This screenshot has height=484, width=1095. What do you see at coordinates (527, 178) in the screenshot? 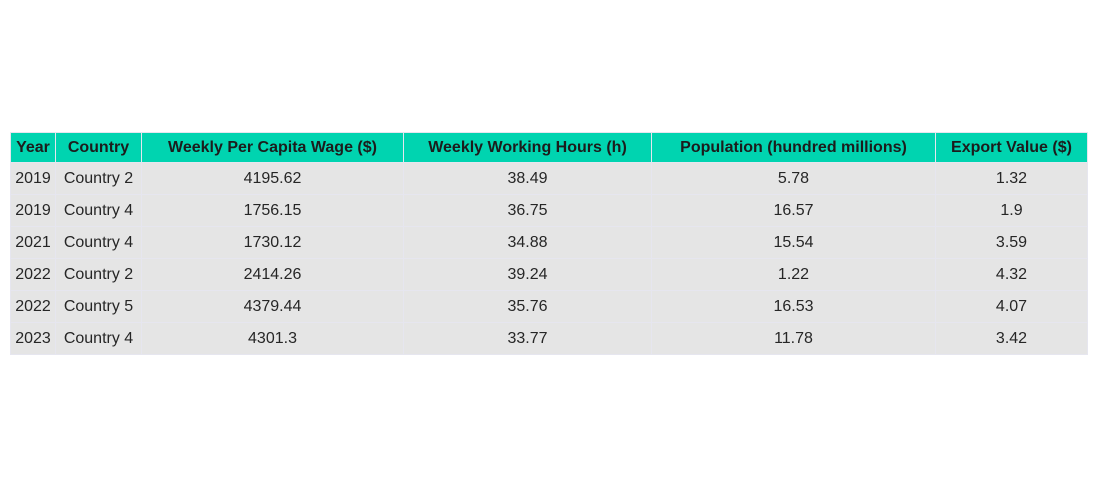
I see `table-cell: 38.49` at bounding box center [527, 178].